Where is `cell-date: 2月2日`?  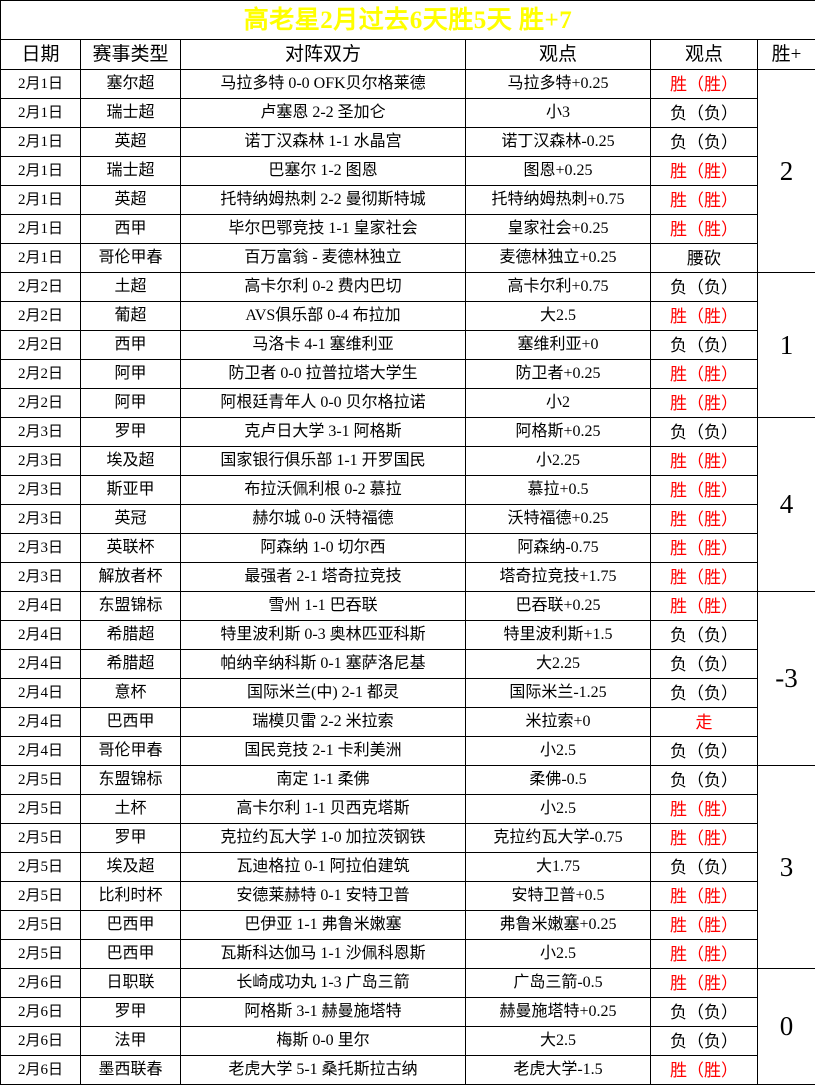 cell-date: 2月2日 is located at coordinates (41, 345).